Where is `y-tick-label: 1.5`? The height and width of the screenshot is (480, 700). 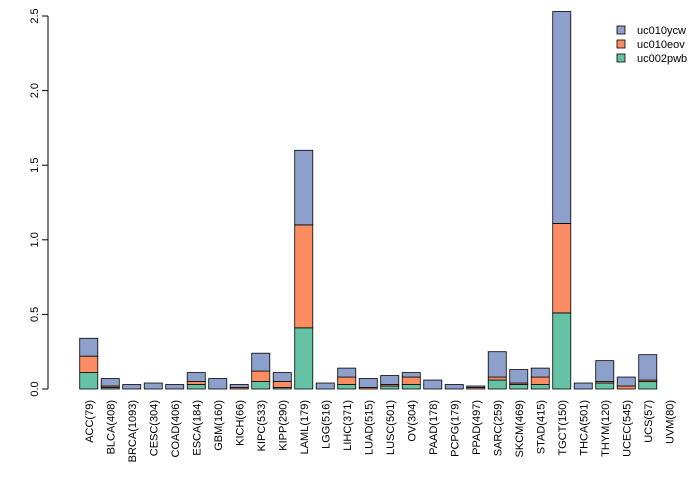
y-tick-label: 1.5 is located at coordinates (35, 165).